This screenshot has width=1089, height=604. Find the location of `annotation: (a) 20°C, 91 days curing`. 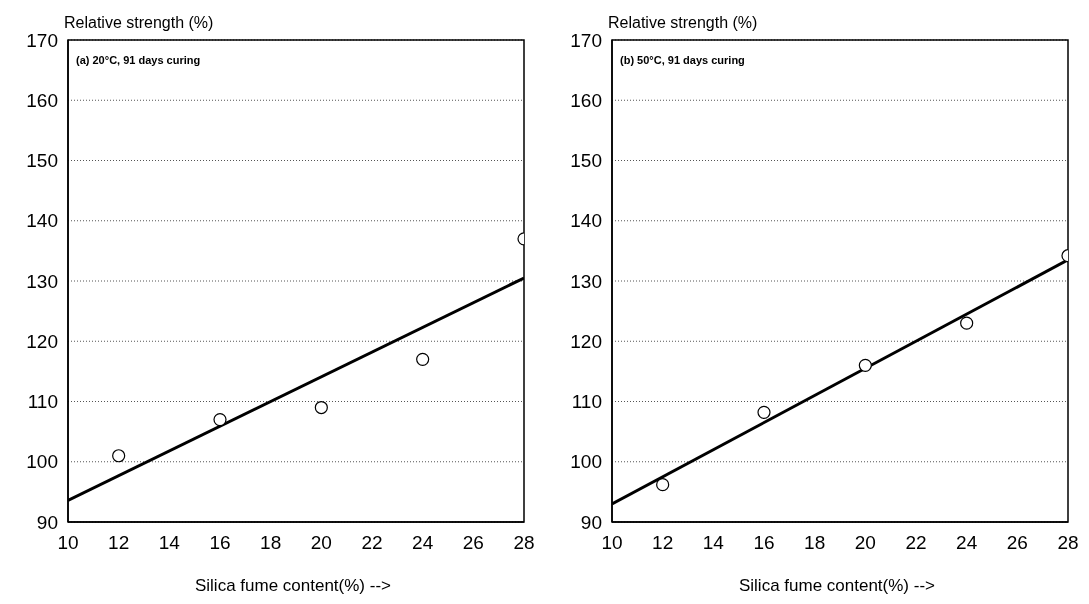

annotation: (a) 20°C, 91 days curing is located at coordinates (138, 60).